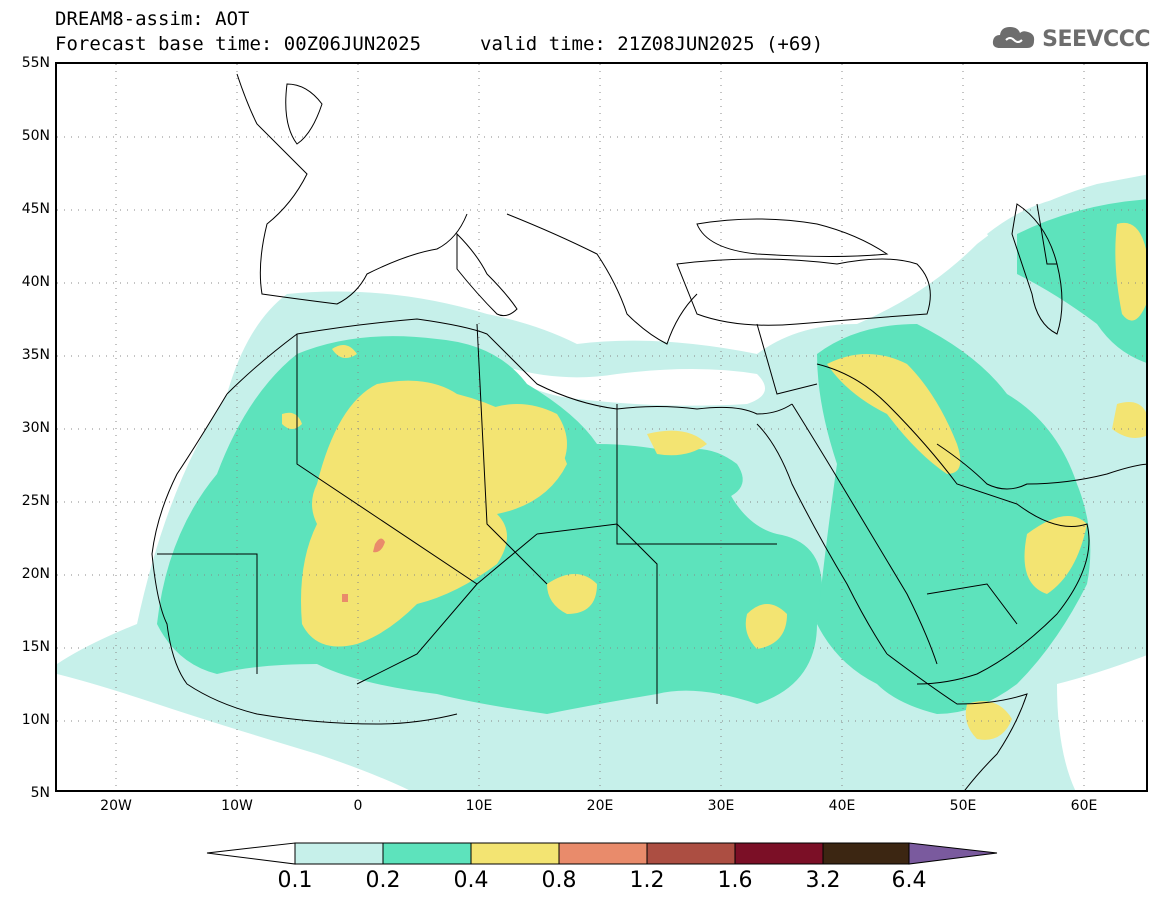 The image size is (1165, 905). Describe the element at coordinates (238, 44) in the screenshot. I see `title-base-time: Forecast base time: 00Z06JUN2025` at that location.